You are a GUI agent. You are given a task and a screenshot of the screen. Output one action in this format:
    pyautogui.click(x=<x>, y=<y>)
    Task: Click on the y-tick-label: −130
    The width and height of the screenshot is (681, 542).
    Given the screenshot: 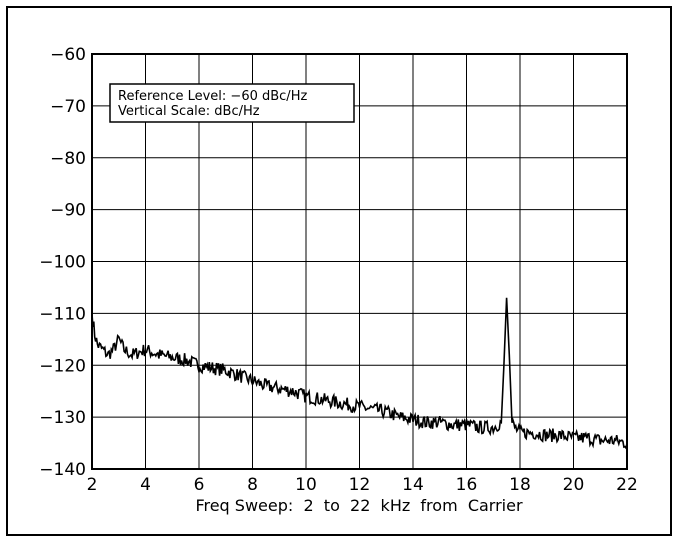 What is the action you would take?
    pyautogui.click(x=62, y=418)
    